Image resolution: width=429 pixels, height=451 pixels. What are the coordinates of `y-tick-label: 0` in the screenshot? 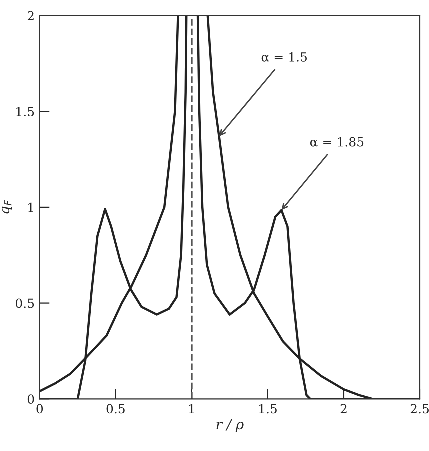 It's located at (31, 399).